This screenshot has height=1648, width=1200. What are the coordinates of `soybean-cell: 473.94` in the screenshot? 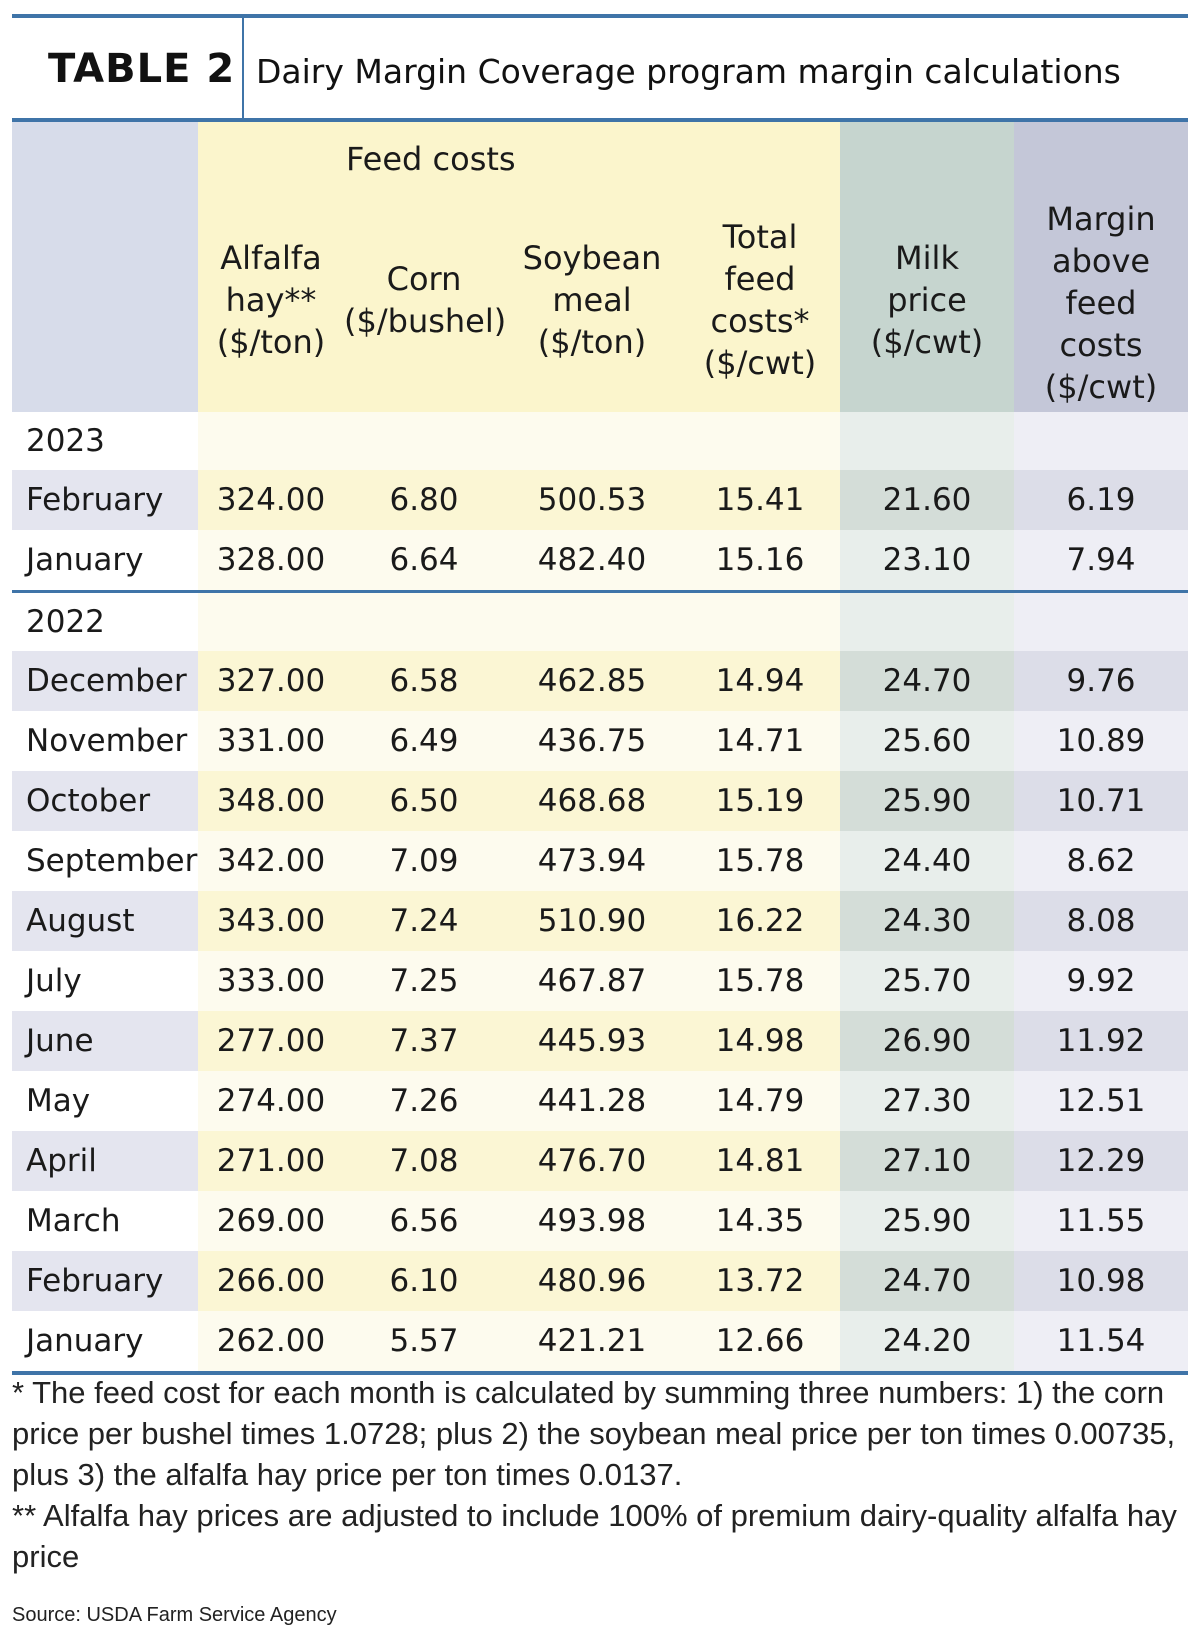 It's located at (592, 861).